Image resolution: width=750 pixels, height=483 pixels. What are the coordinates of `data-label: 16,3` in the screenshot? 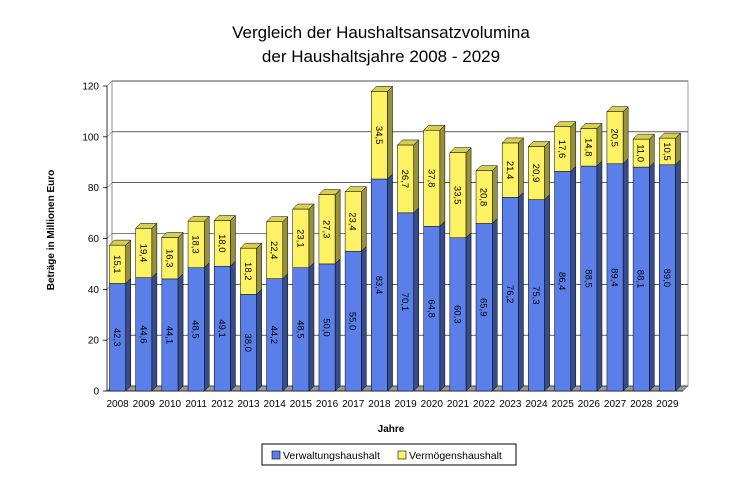 It's located at (168, 258).